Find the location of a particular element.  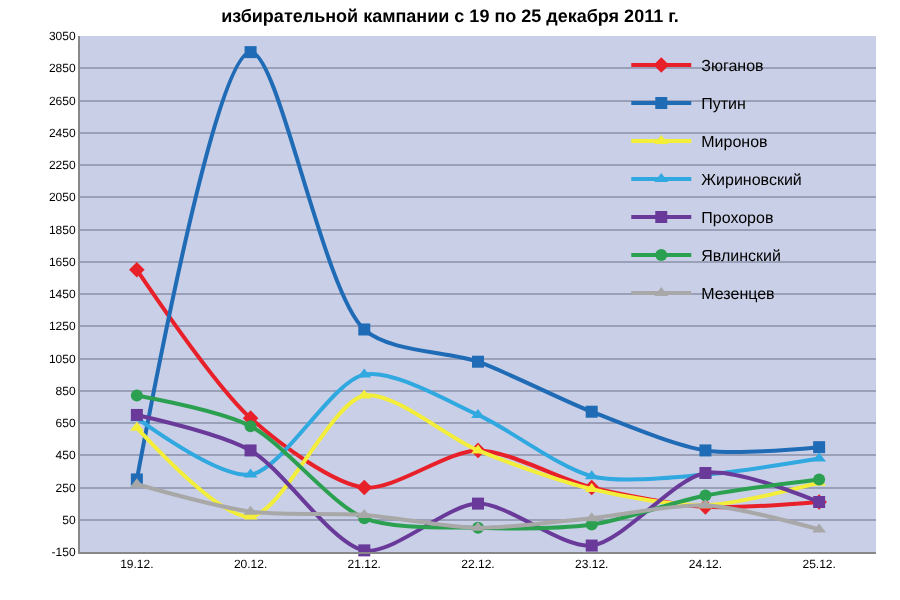

legend-label: Прохоров is located at coordinates (737, 218).